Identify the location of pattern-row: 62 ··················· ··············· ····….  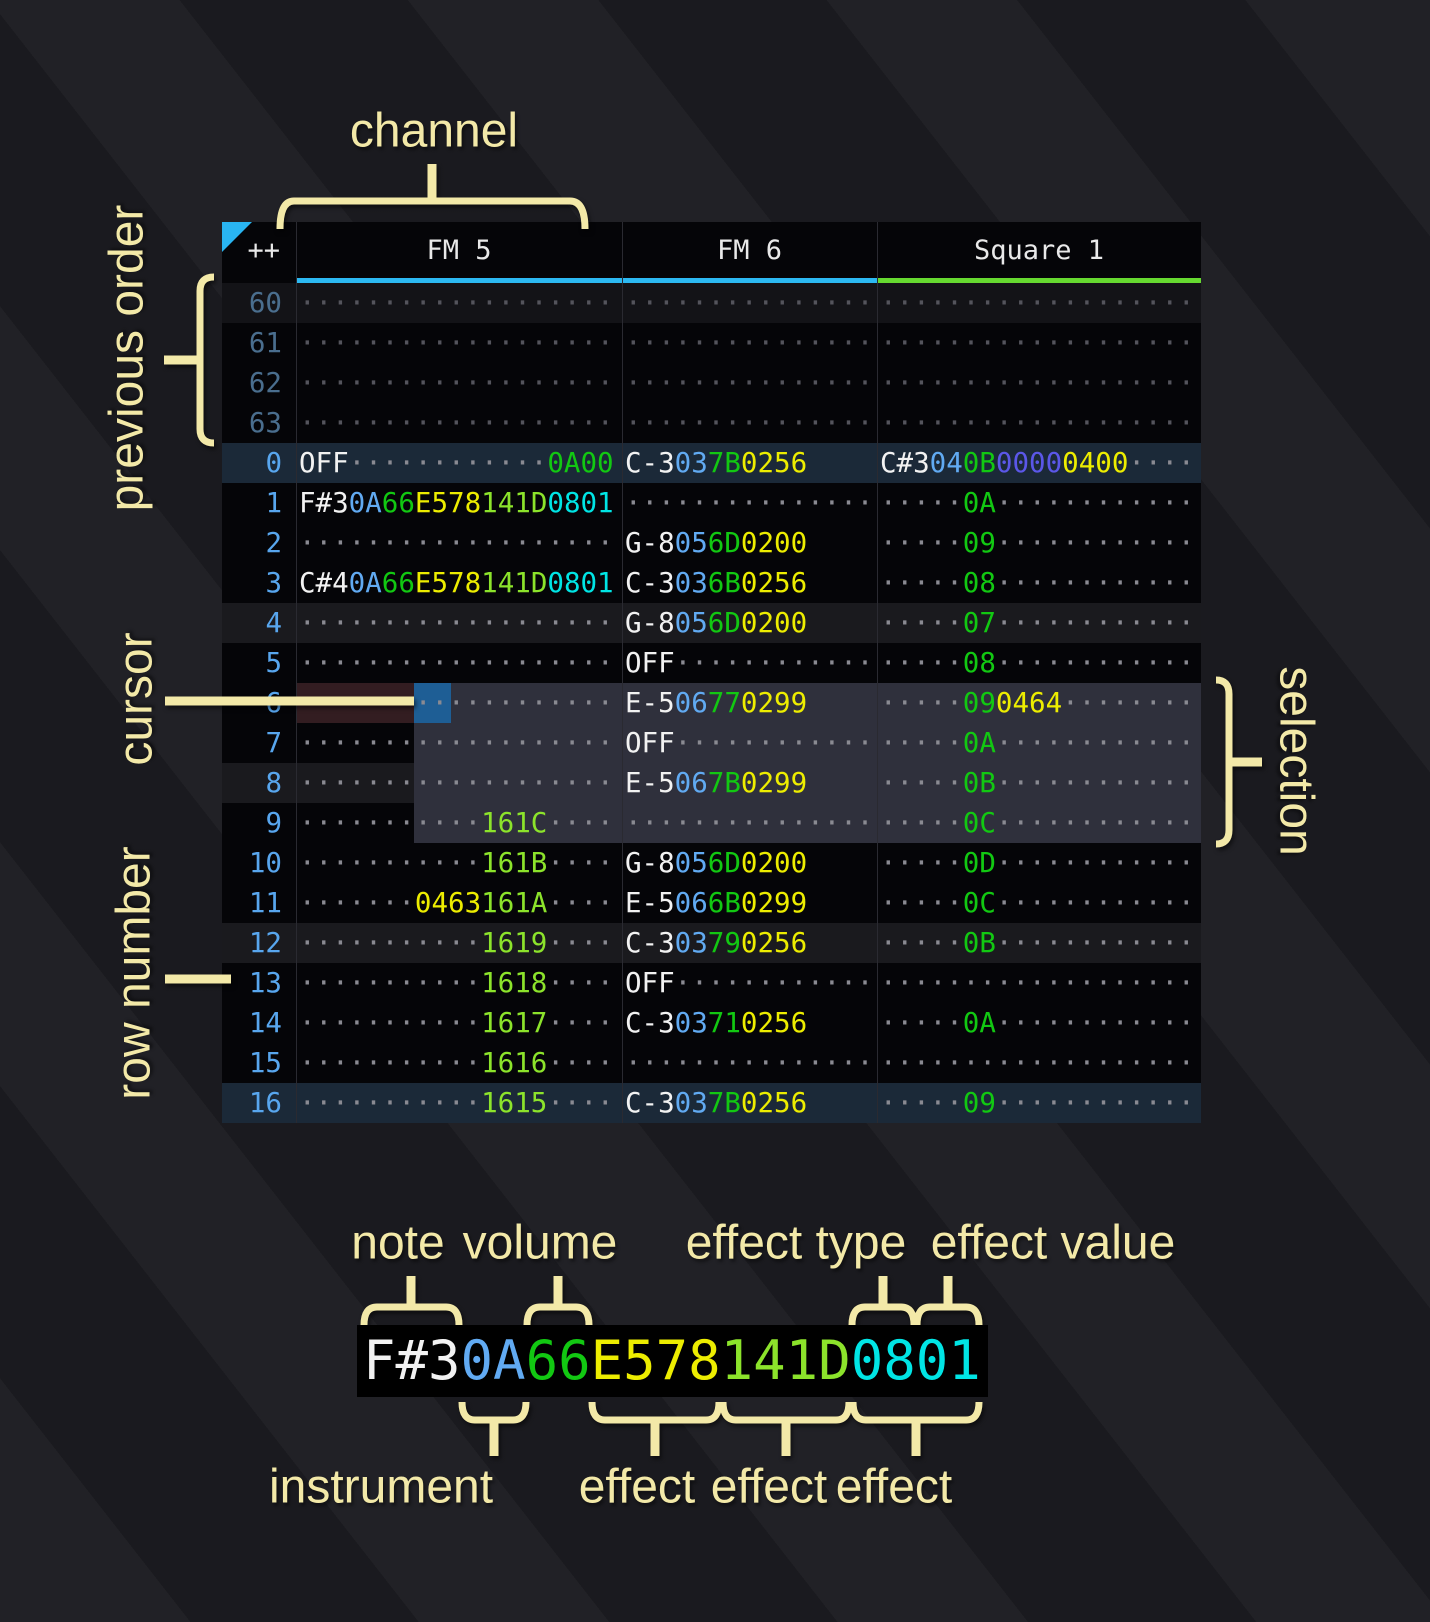
(711, 383).